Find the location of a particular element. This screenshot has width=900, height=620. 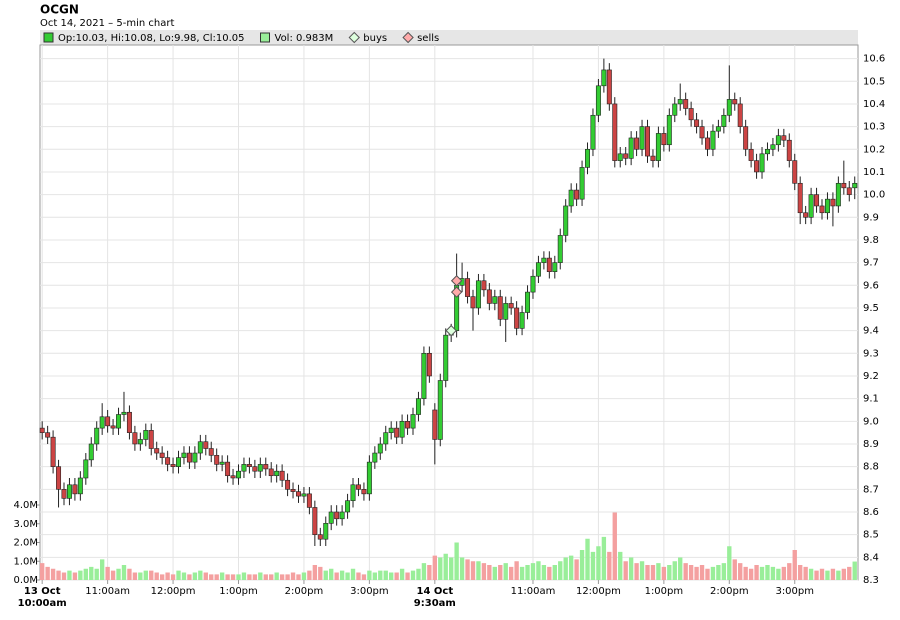

y-tick-label: 8.4 is located at coordinates (871, 557).